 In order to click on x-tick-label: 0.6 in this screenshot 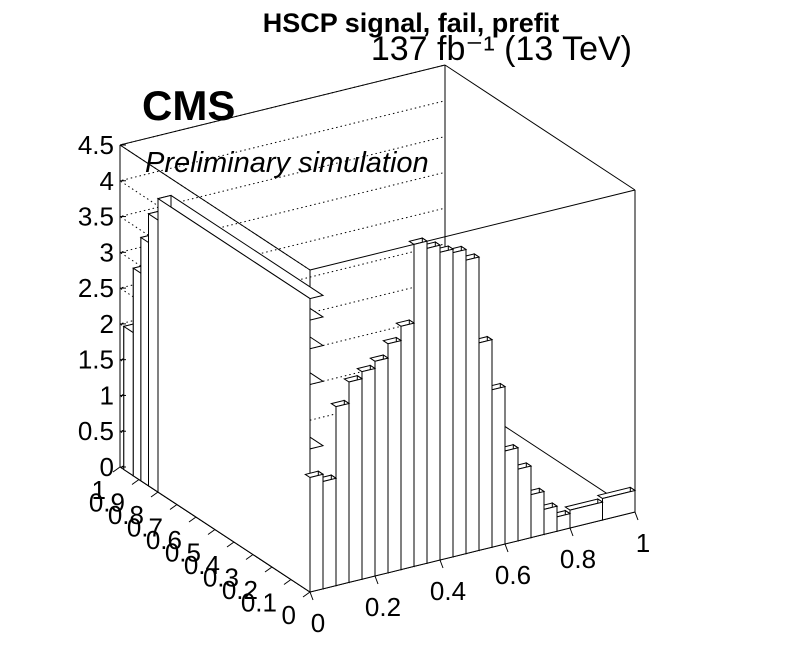, I will do `click(513, 575)`.